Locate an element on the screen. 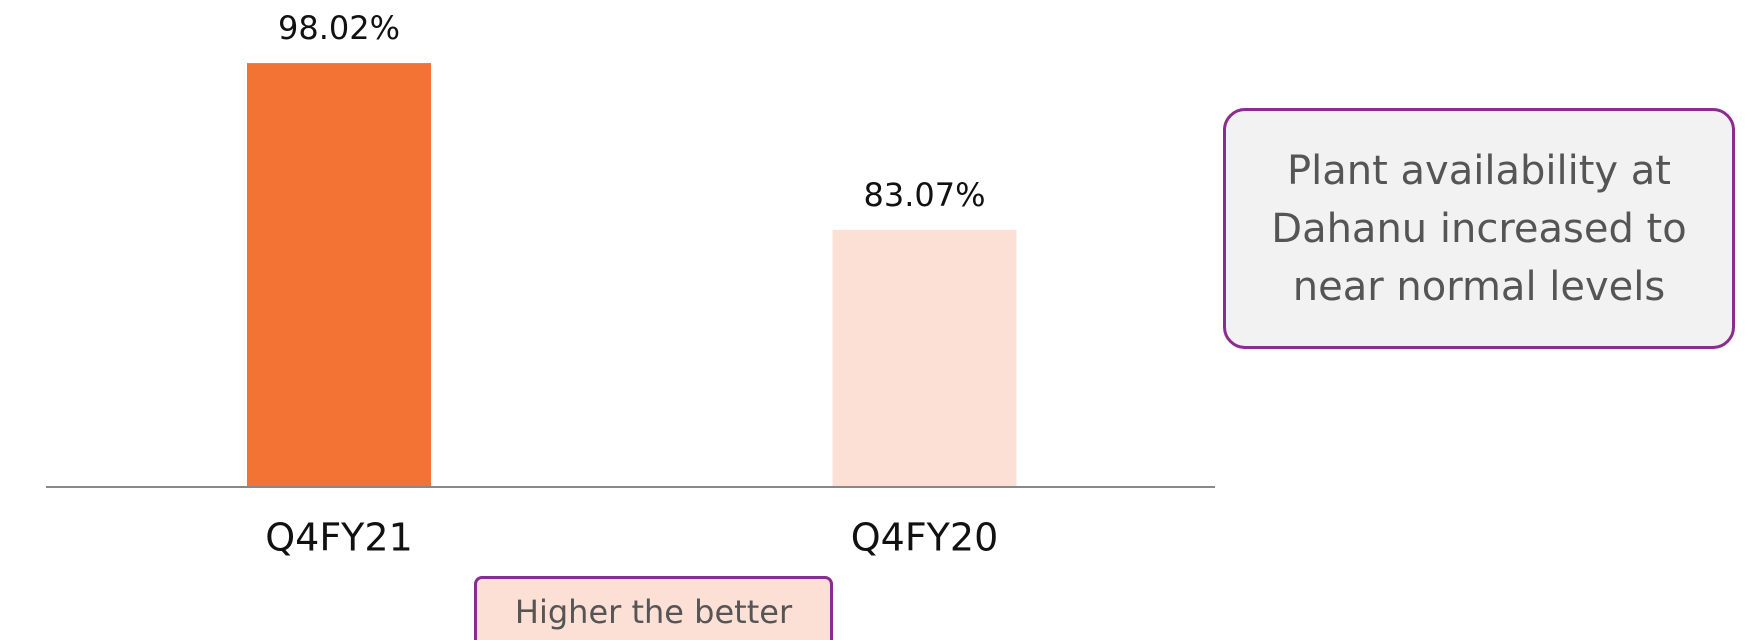 The width and height of the screenshot is (1750, 640). x-tick-label: Q4FY20 is located at coordinates (925, 538).